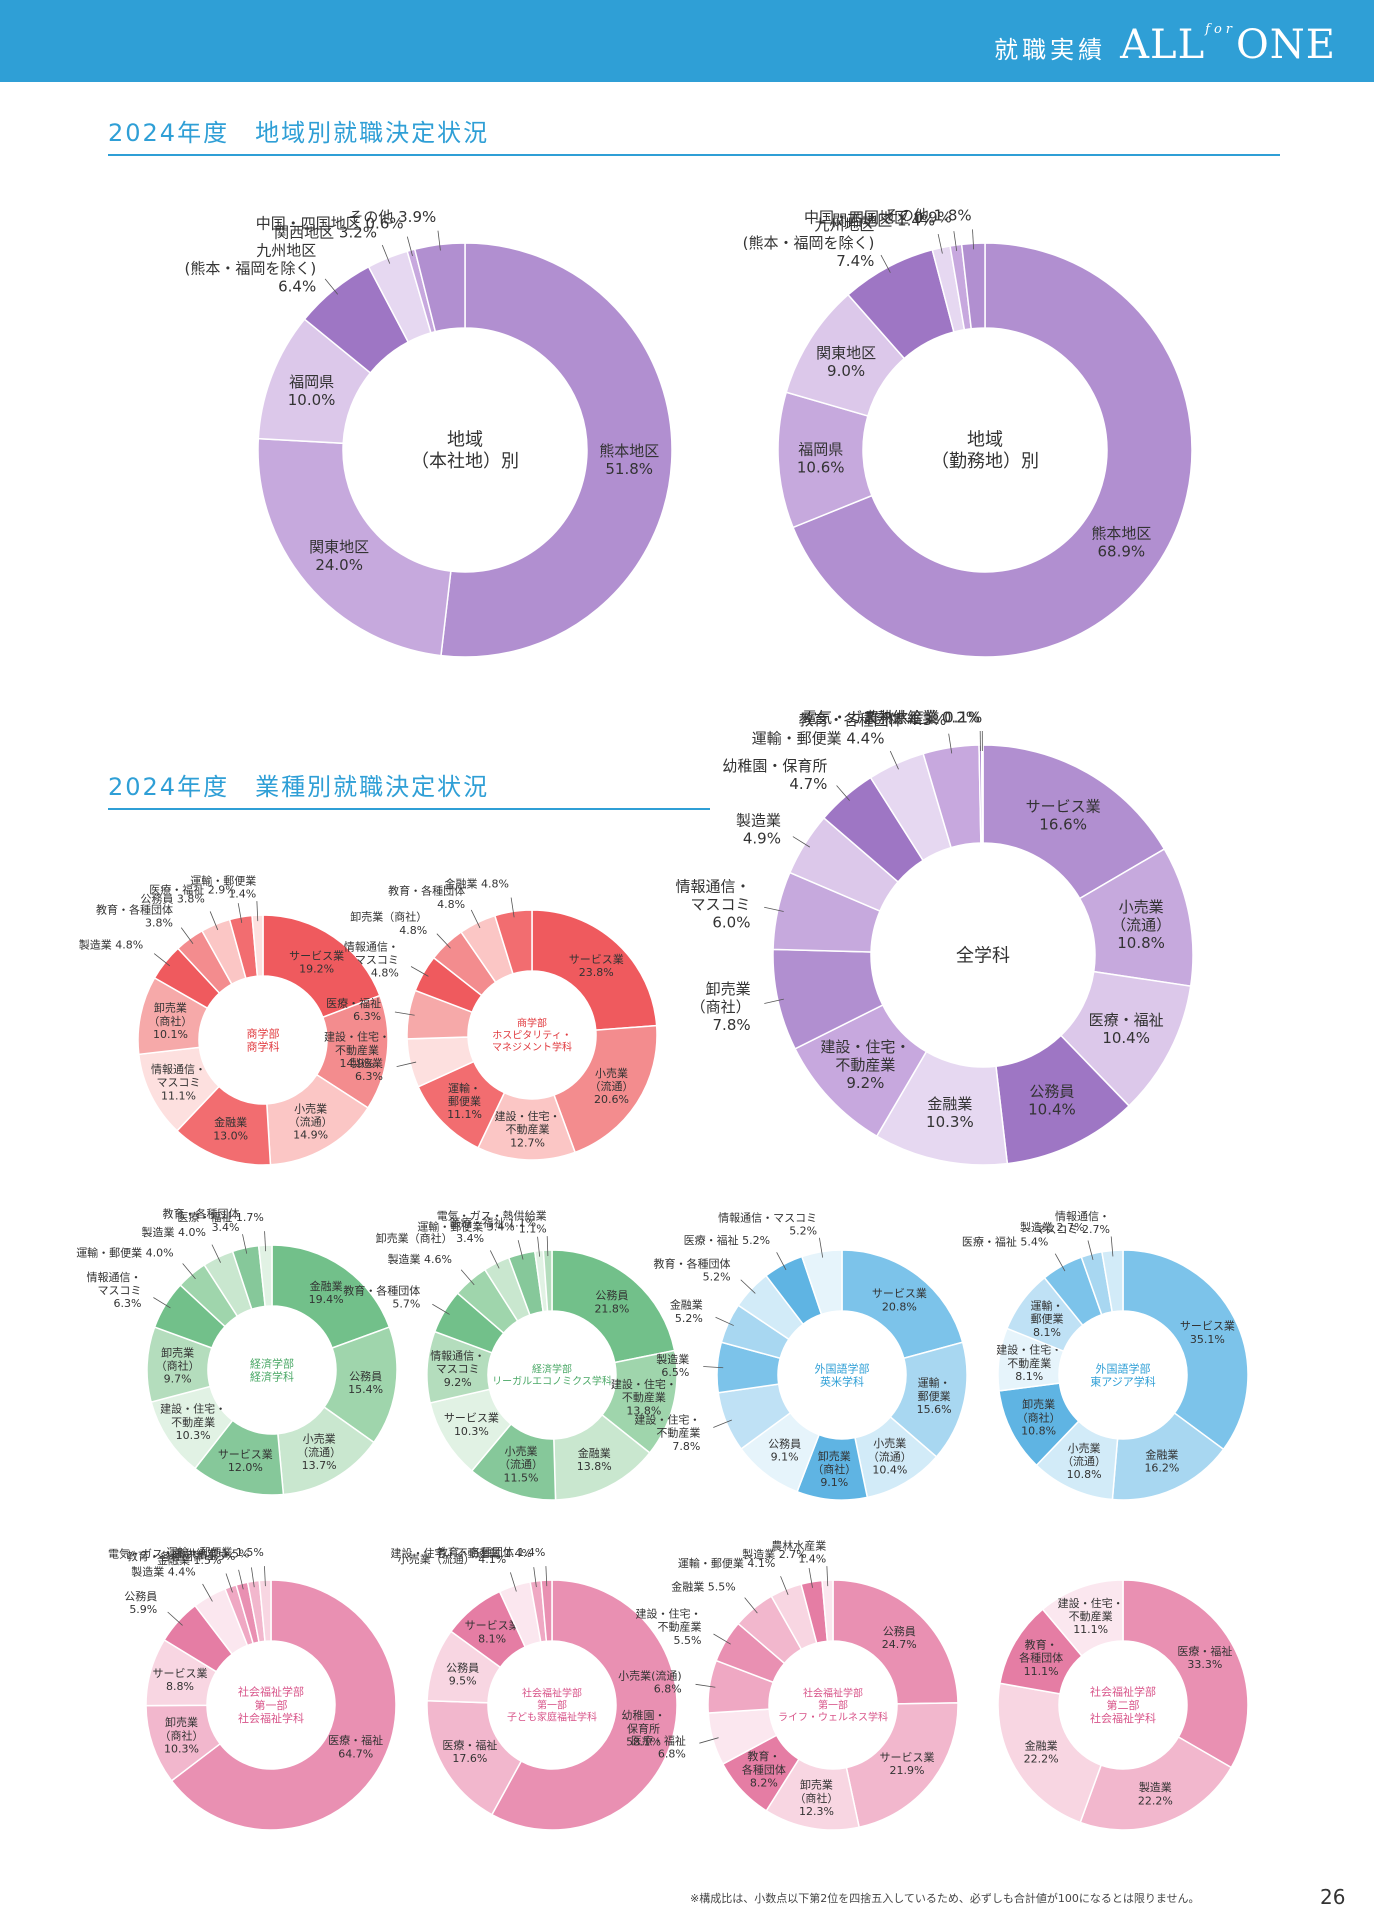 This screenshot has height=1920, width=1374. I want to click on slice-label: (熊本・福岡を除く), so click(809, 243).